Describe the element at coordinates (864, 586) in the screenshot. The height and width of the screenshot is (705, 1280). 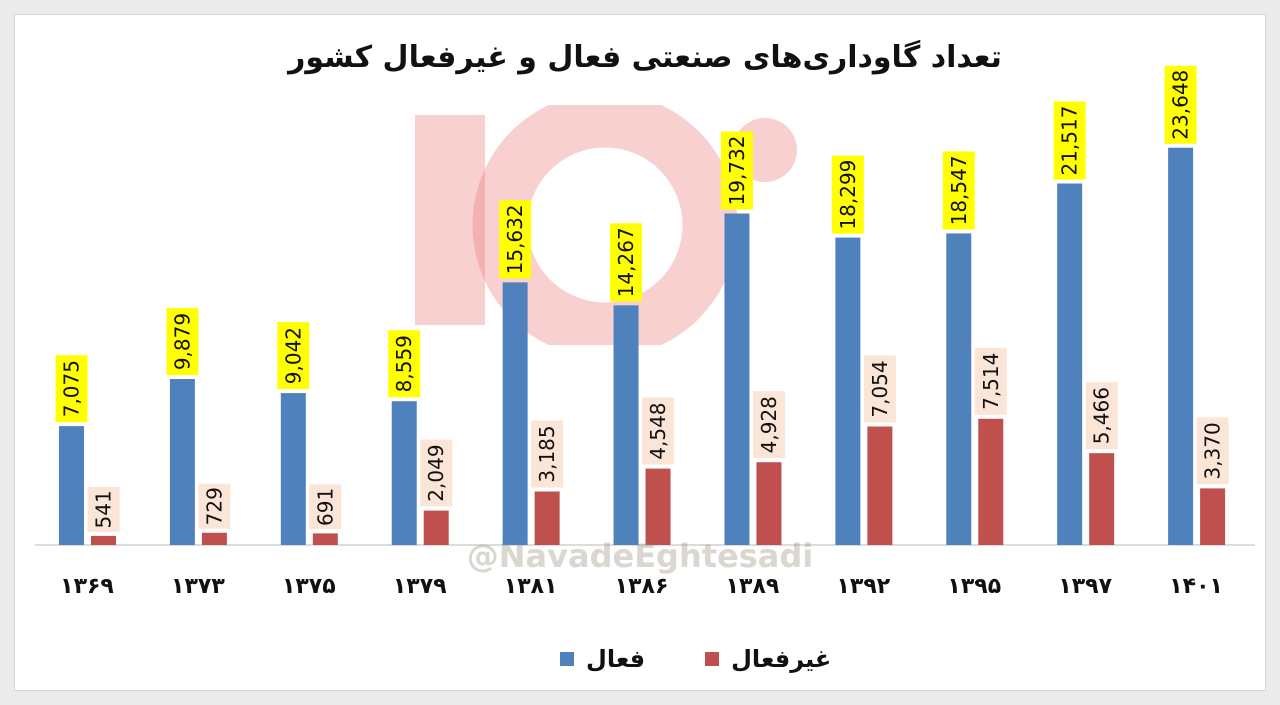
I see `x-tick-label: ۱۳۹۲` at that location.